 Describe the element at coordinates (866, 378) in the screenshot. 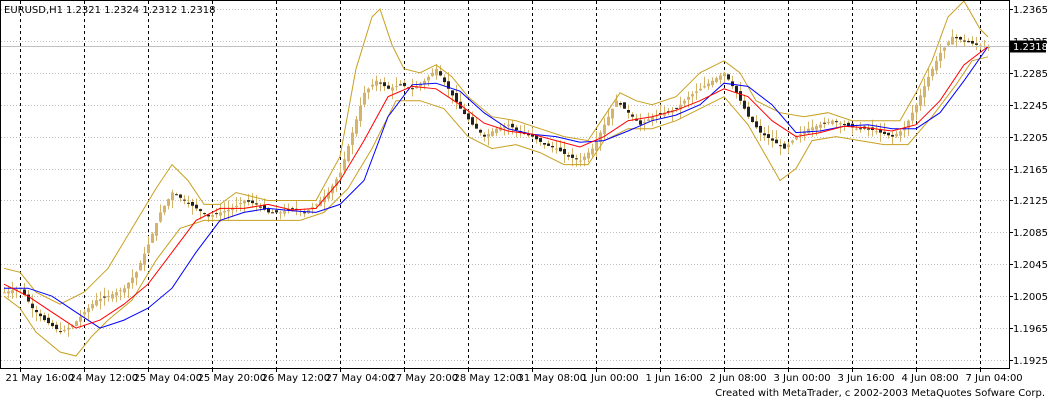

I see `x-tick-label: 3 Jun 16:00` at that location.